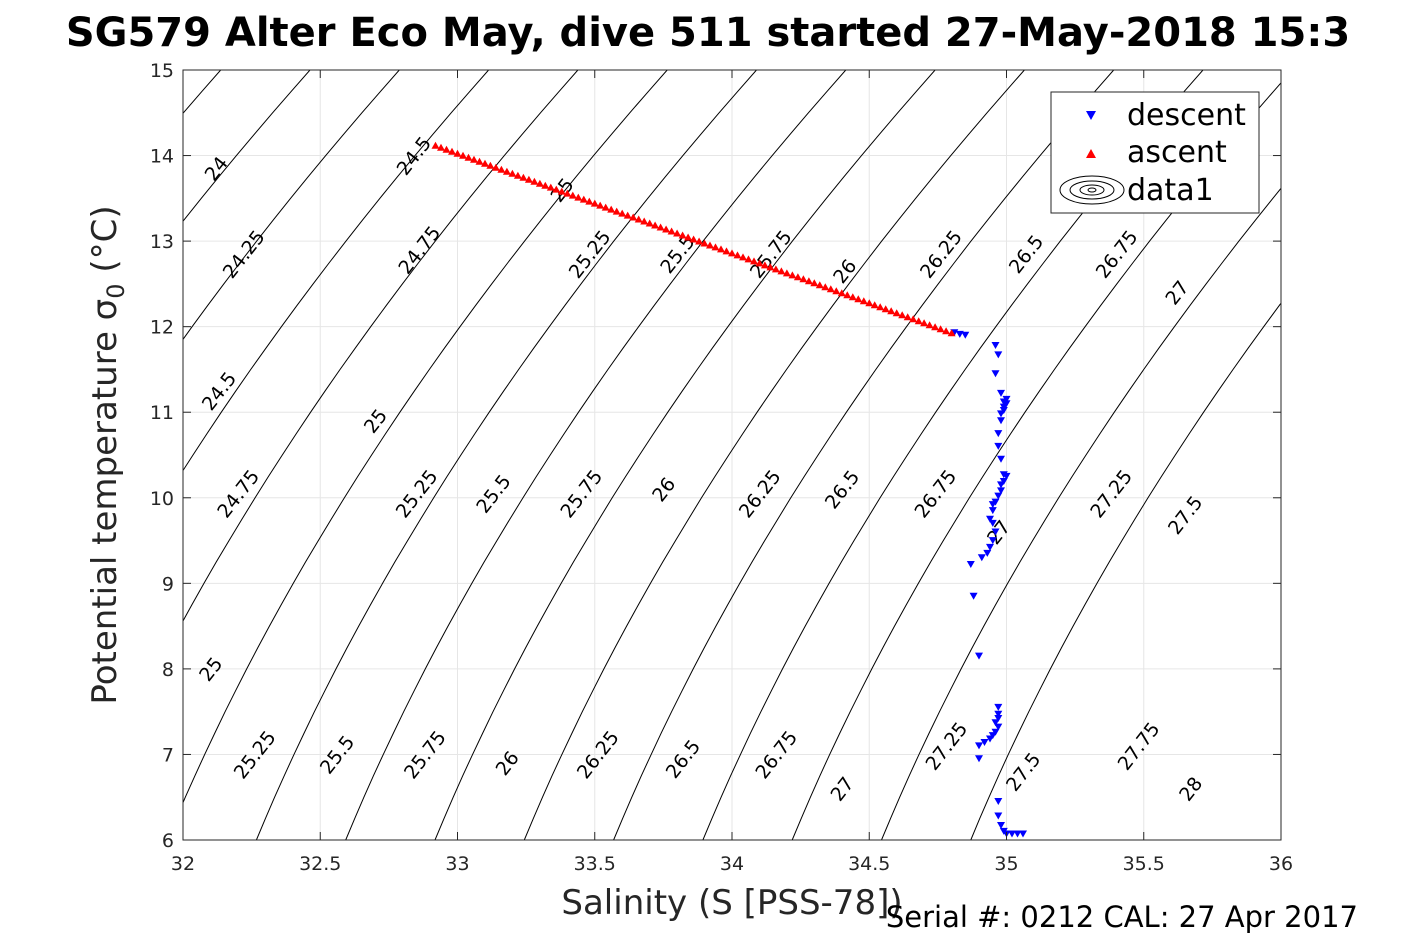 This screenshot has height=945, width=1417. What do you see at coordinates (107, 454) in the screenshot?
I see `y-axis-label: Potential temperature σ0 (°C)` at bounding box center [107, 454].